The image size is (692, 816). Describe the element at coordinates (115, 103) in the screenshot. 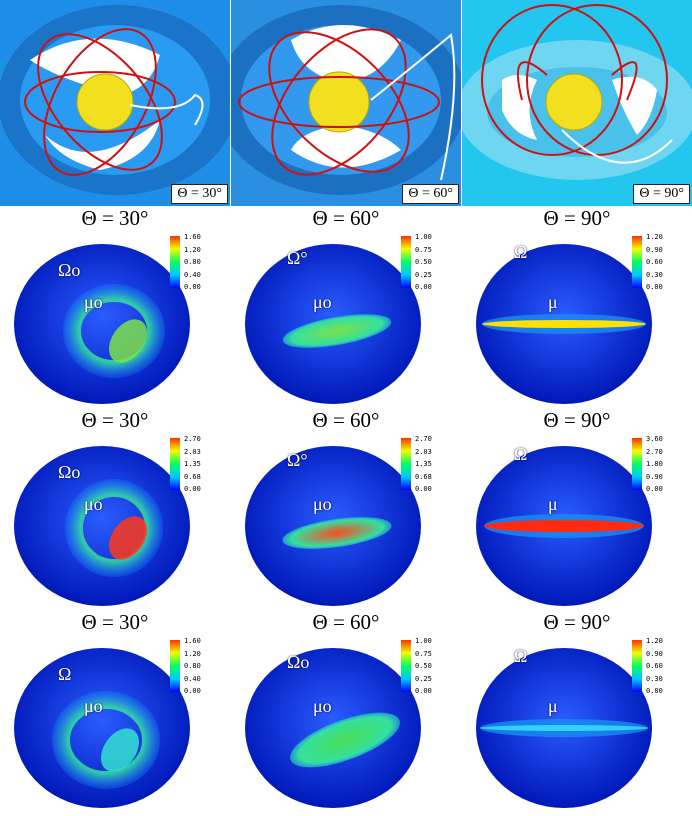

I see `render-panel-30: Θ = 30°` at that location.